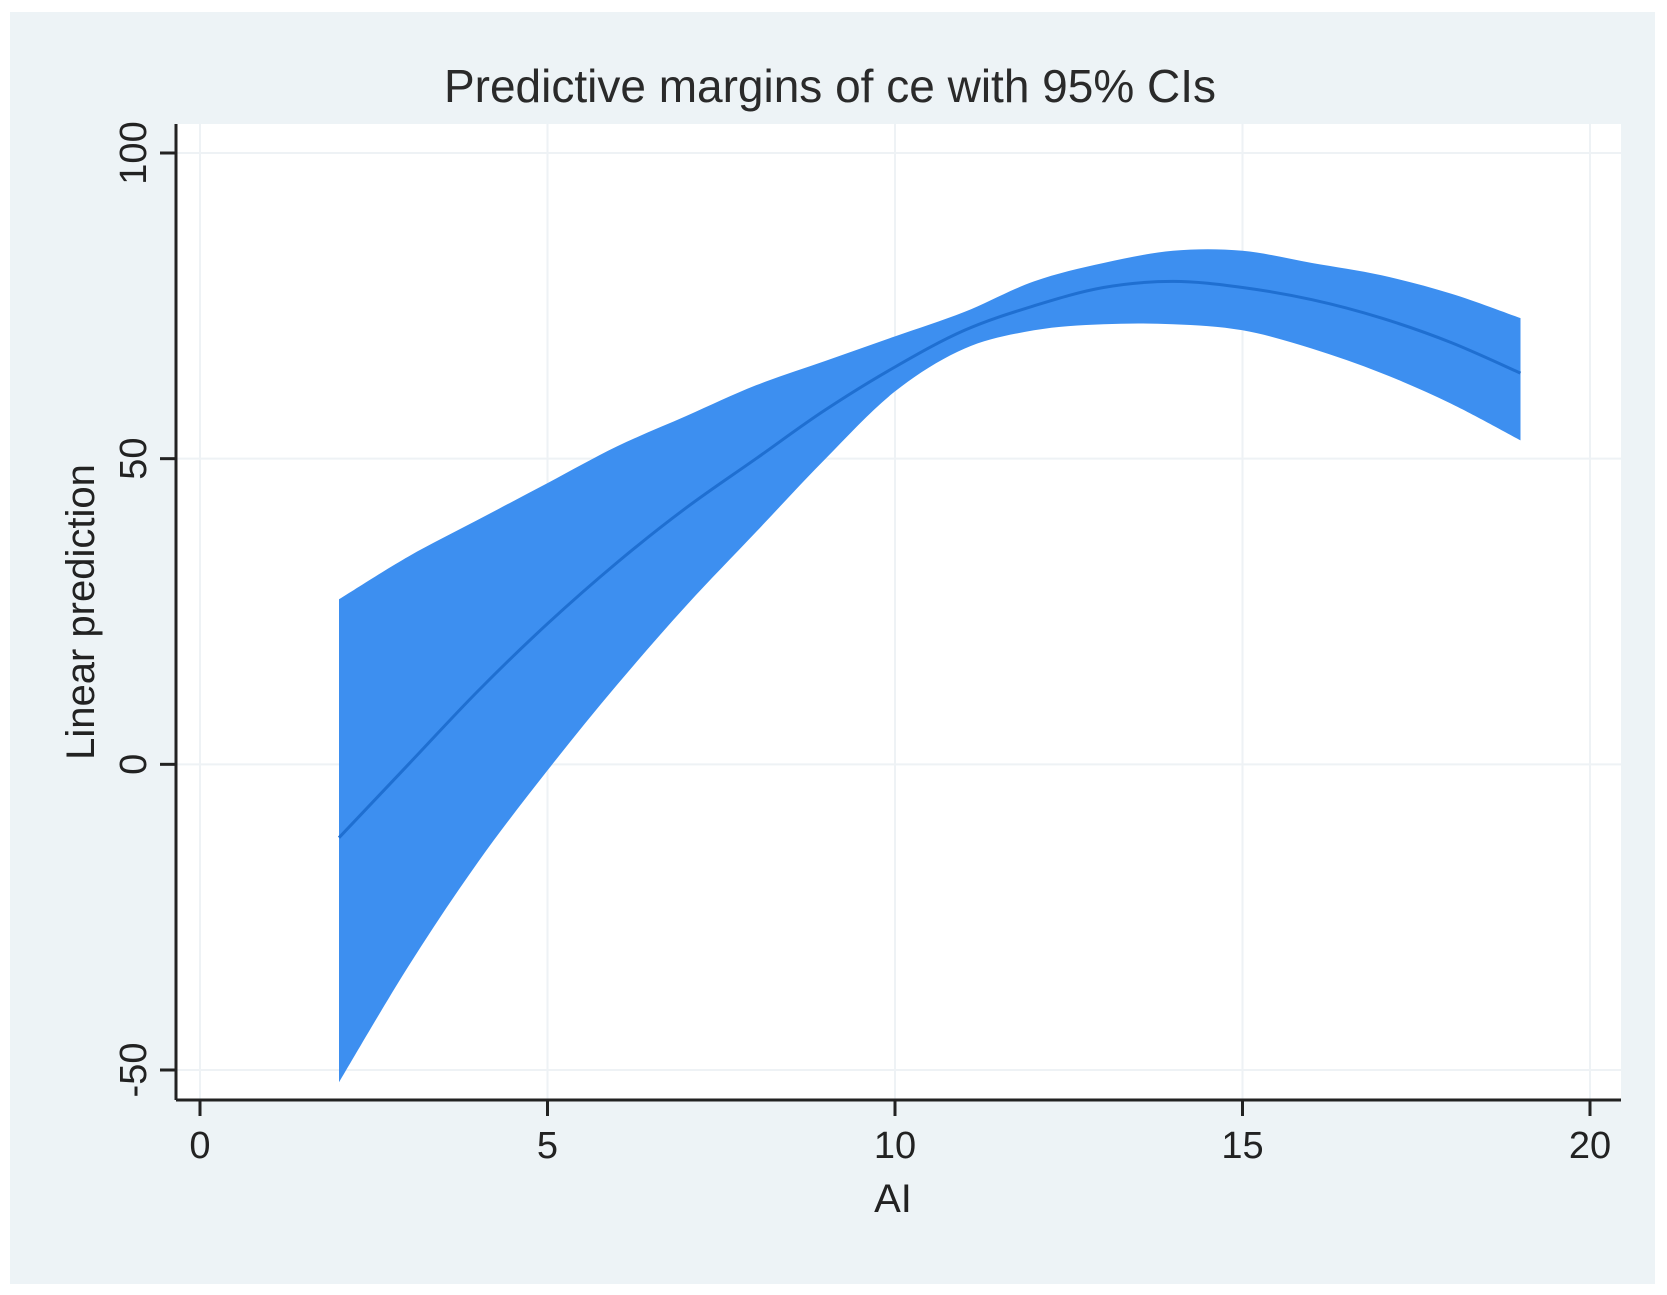 This screenshot has width=1667, height=1295. What do you see at coordinates (1242, 1146) in the screenshot?
I see `x-tick-label: 15` at bounding box center [1242, 1146].